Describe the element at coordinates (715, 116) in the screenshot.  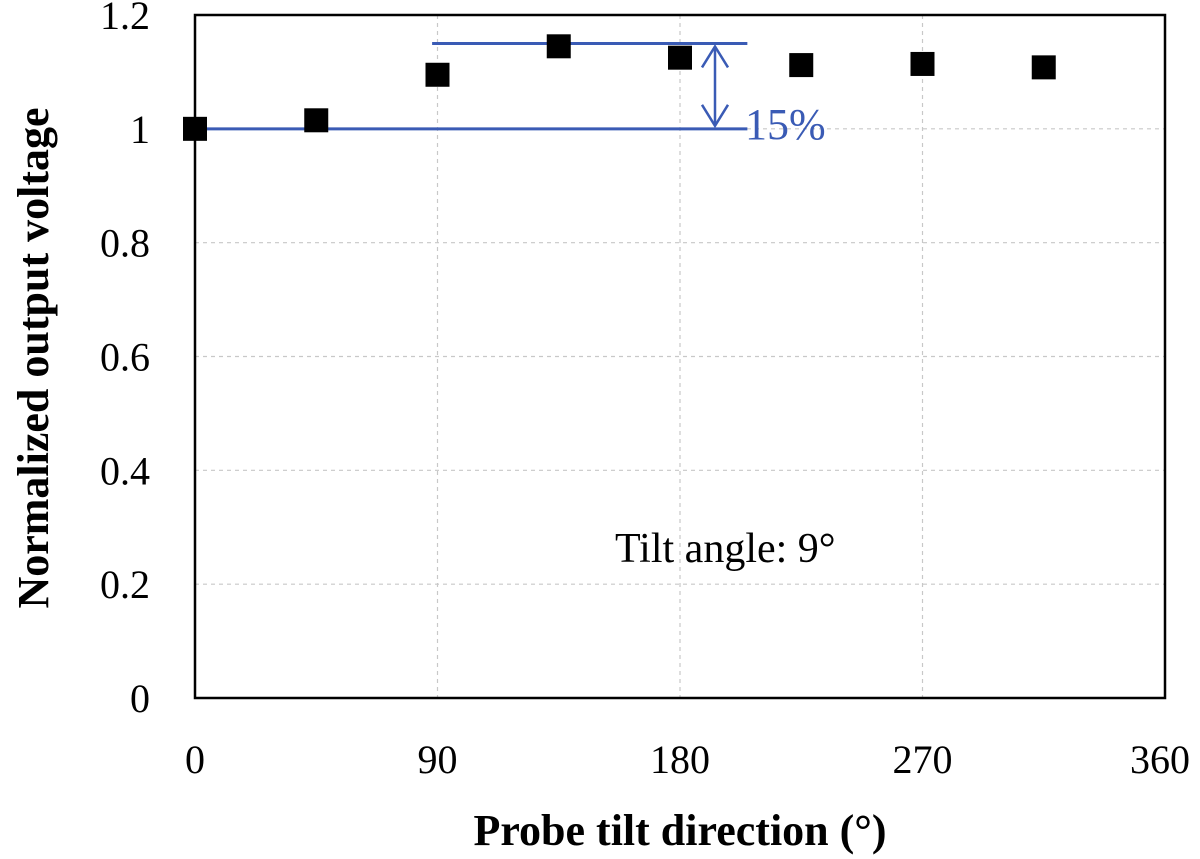
I see `range-arrow-head-down` at that location.